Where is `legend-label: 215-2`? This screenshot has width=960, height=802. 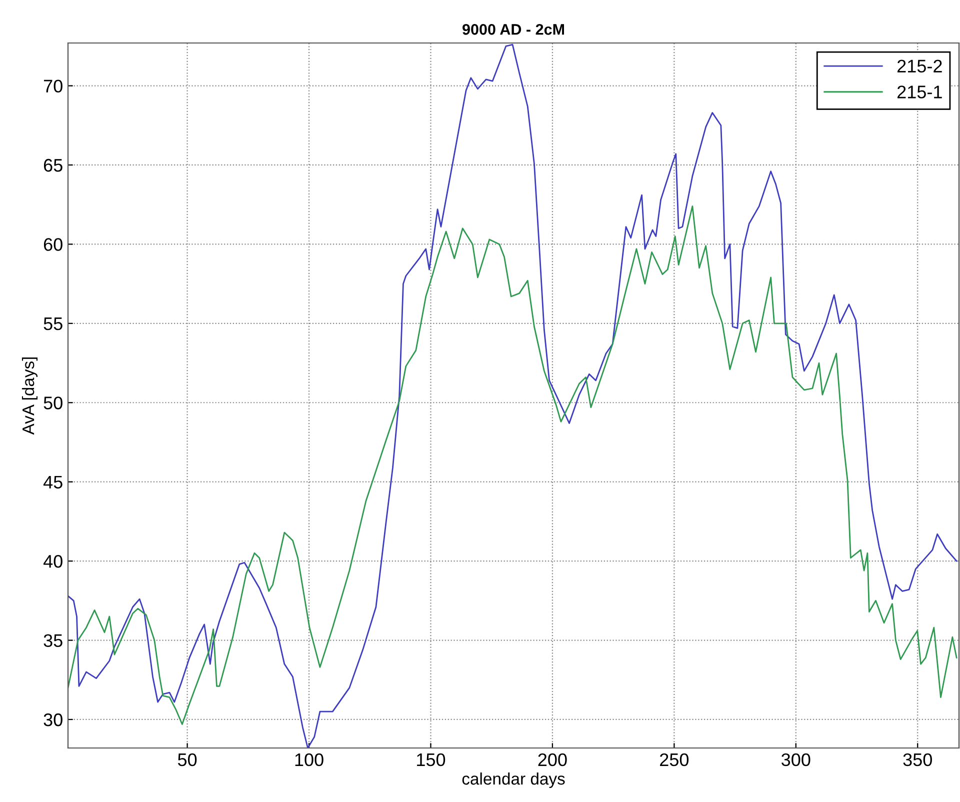 legend-label: 215-2 is located at coordinates (919, 66).